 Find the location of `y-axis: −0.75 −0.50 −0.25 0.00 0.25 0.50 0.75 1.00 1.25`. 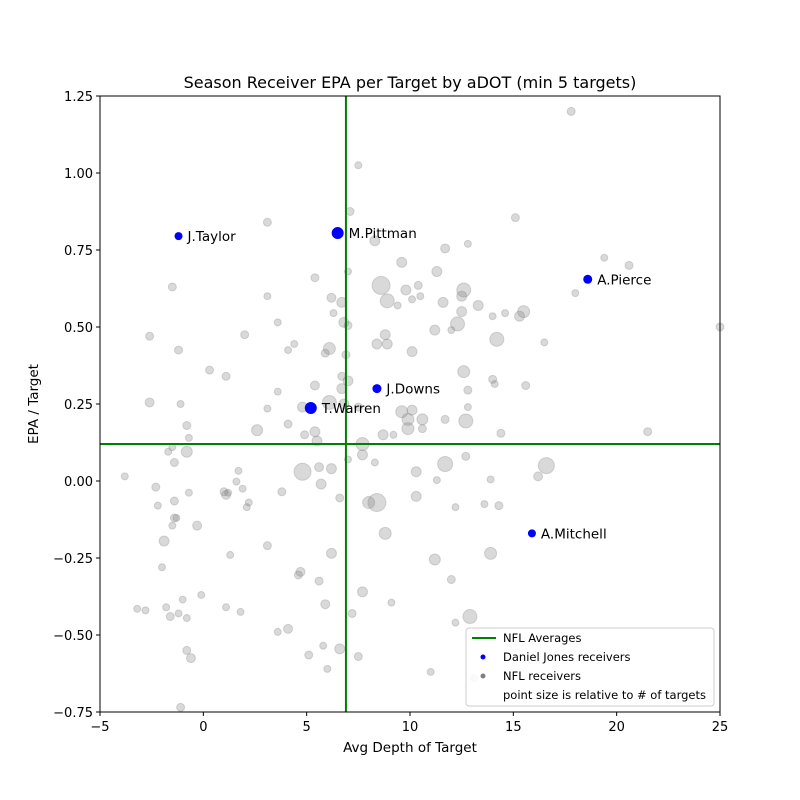

y-axis: −0.75 −0.50 −0.25 0.00 0.25 0.50 0.75 1.00 1.25 is located at coordinates (76, 405).